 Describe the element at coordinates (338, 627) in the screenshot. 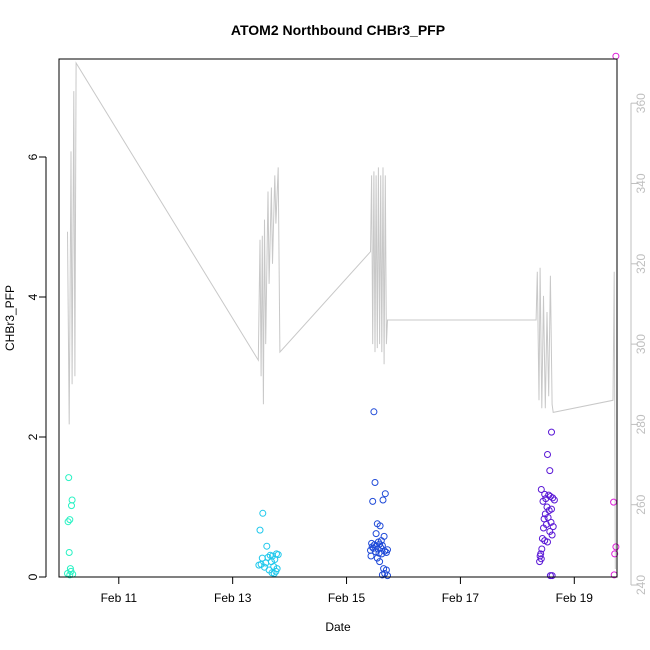

I see `x-axis-label: Date` at that location.